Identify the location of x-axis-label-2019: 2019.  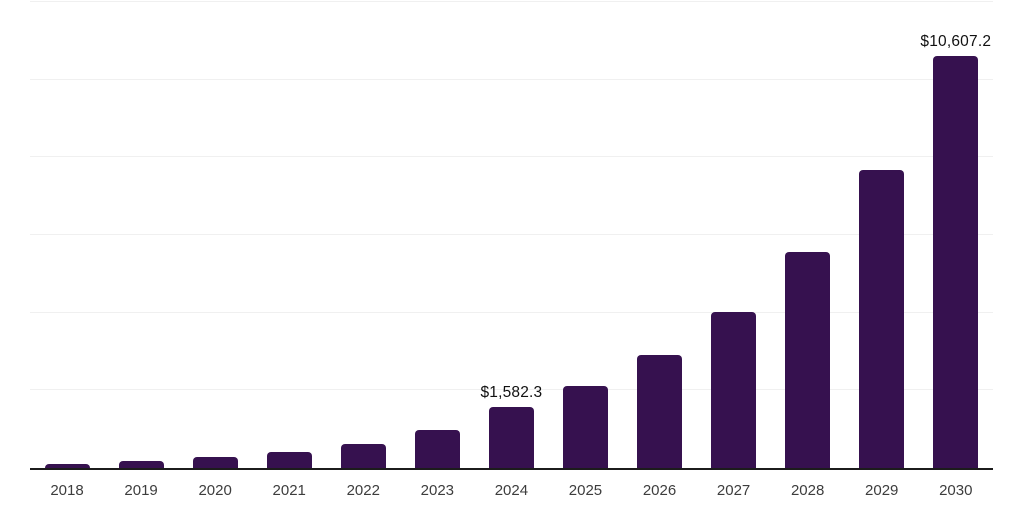
(141, 490).